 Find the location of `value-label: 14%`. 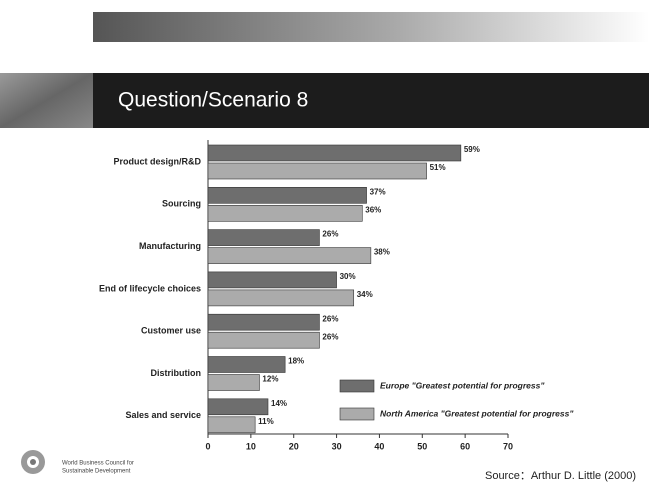

value-label: 14% is located at coordinates (279, 403).